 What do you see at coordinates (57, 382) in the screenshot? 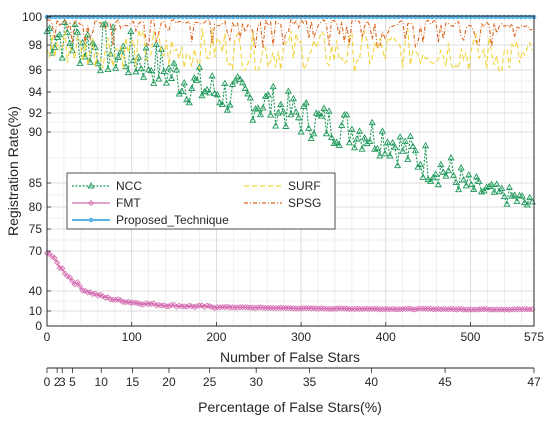
I see `secondary-x-tick-label: 2` at bounding box center [57, 382].